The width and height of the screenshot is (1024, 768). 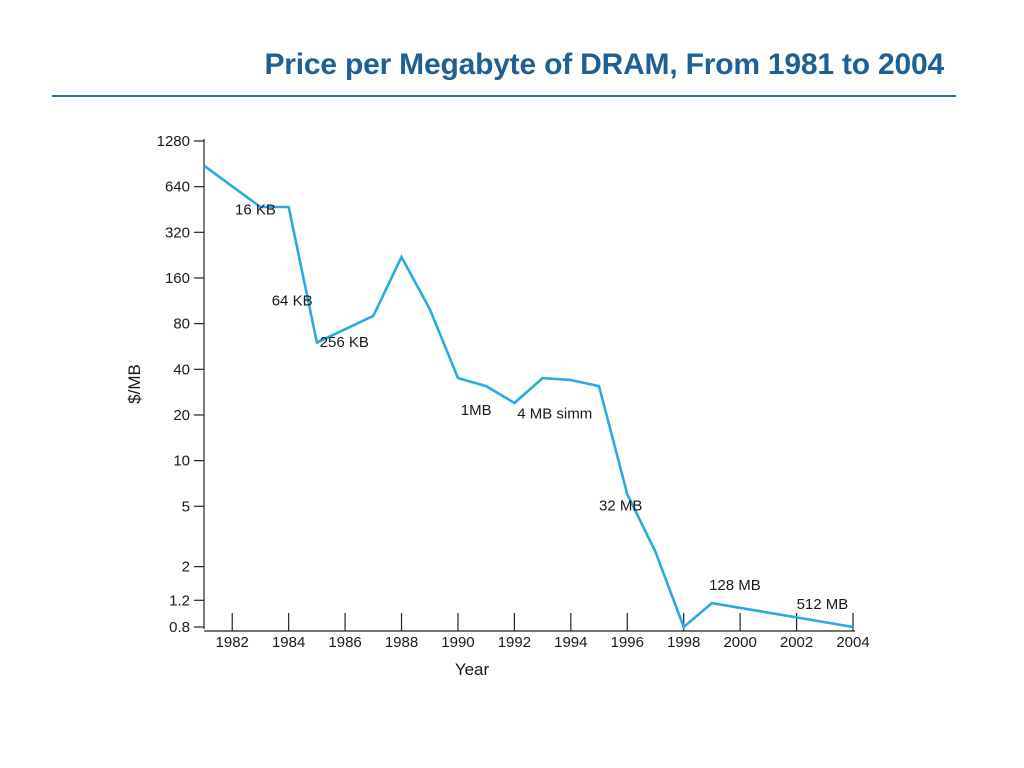 What do you see at coordinates (181, 369) in the screenshot?
I see `y-tick-label: 40` at bounding box center [181, 369].